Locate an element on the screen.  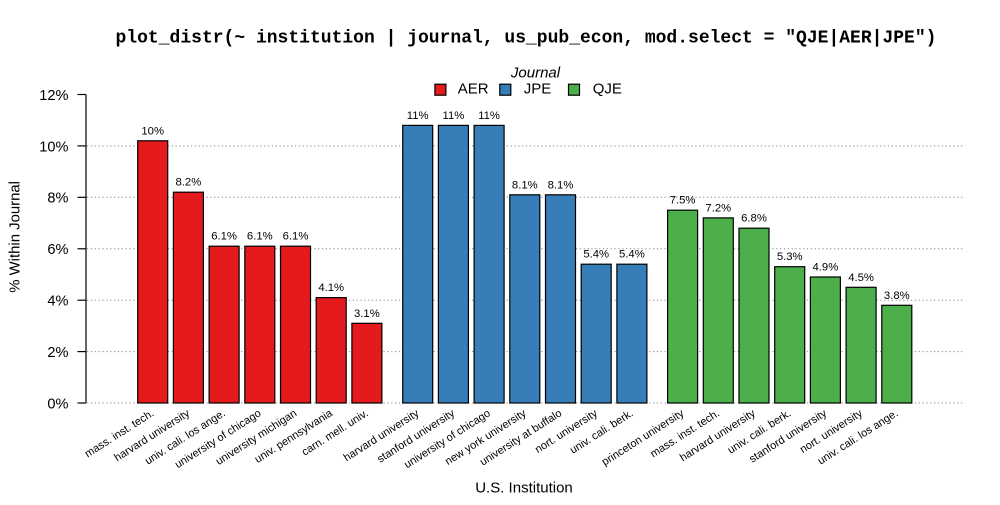
svg-text: 6% is located at coordinates (57, 250).